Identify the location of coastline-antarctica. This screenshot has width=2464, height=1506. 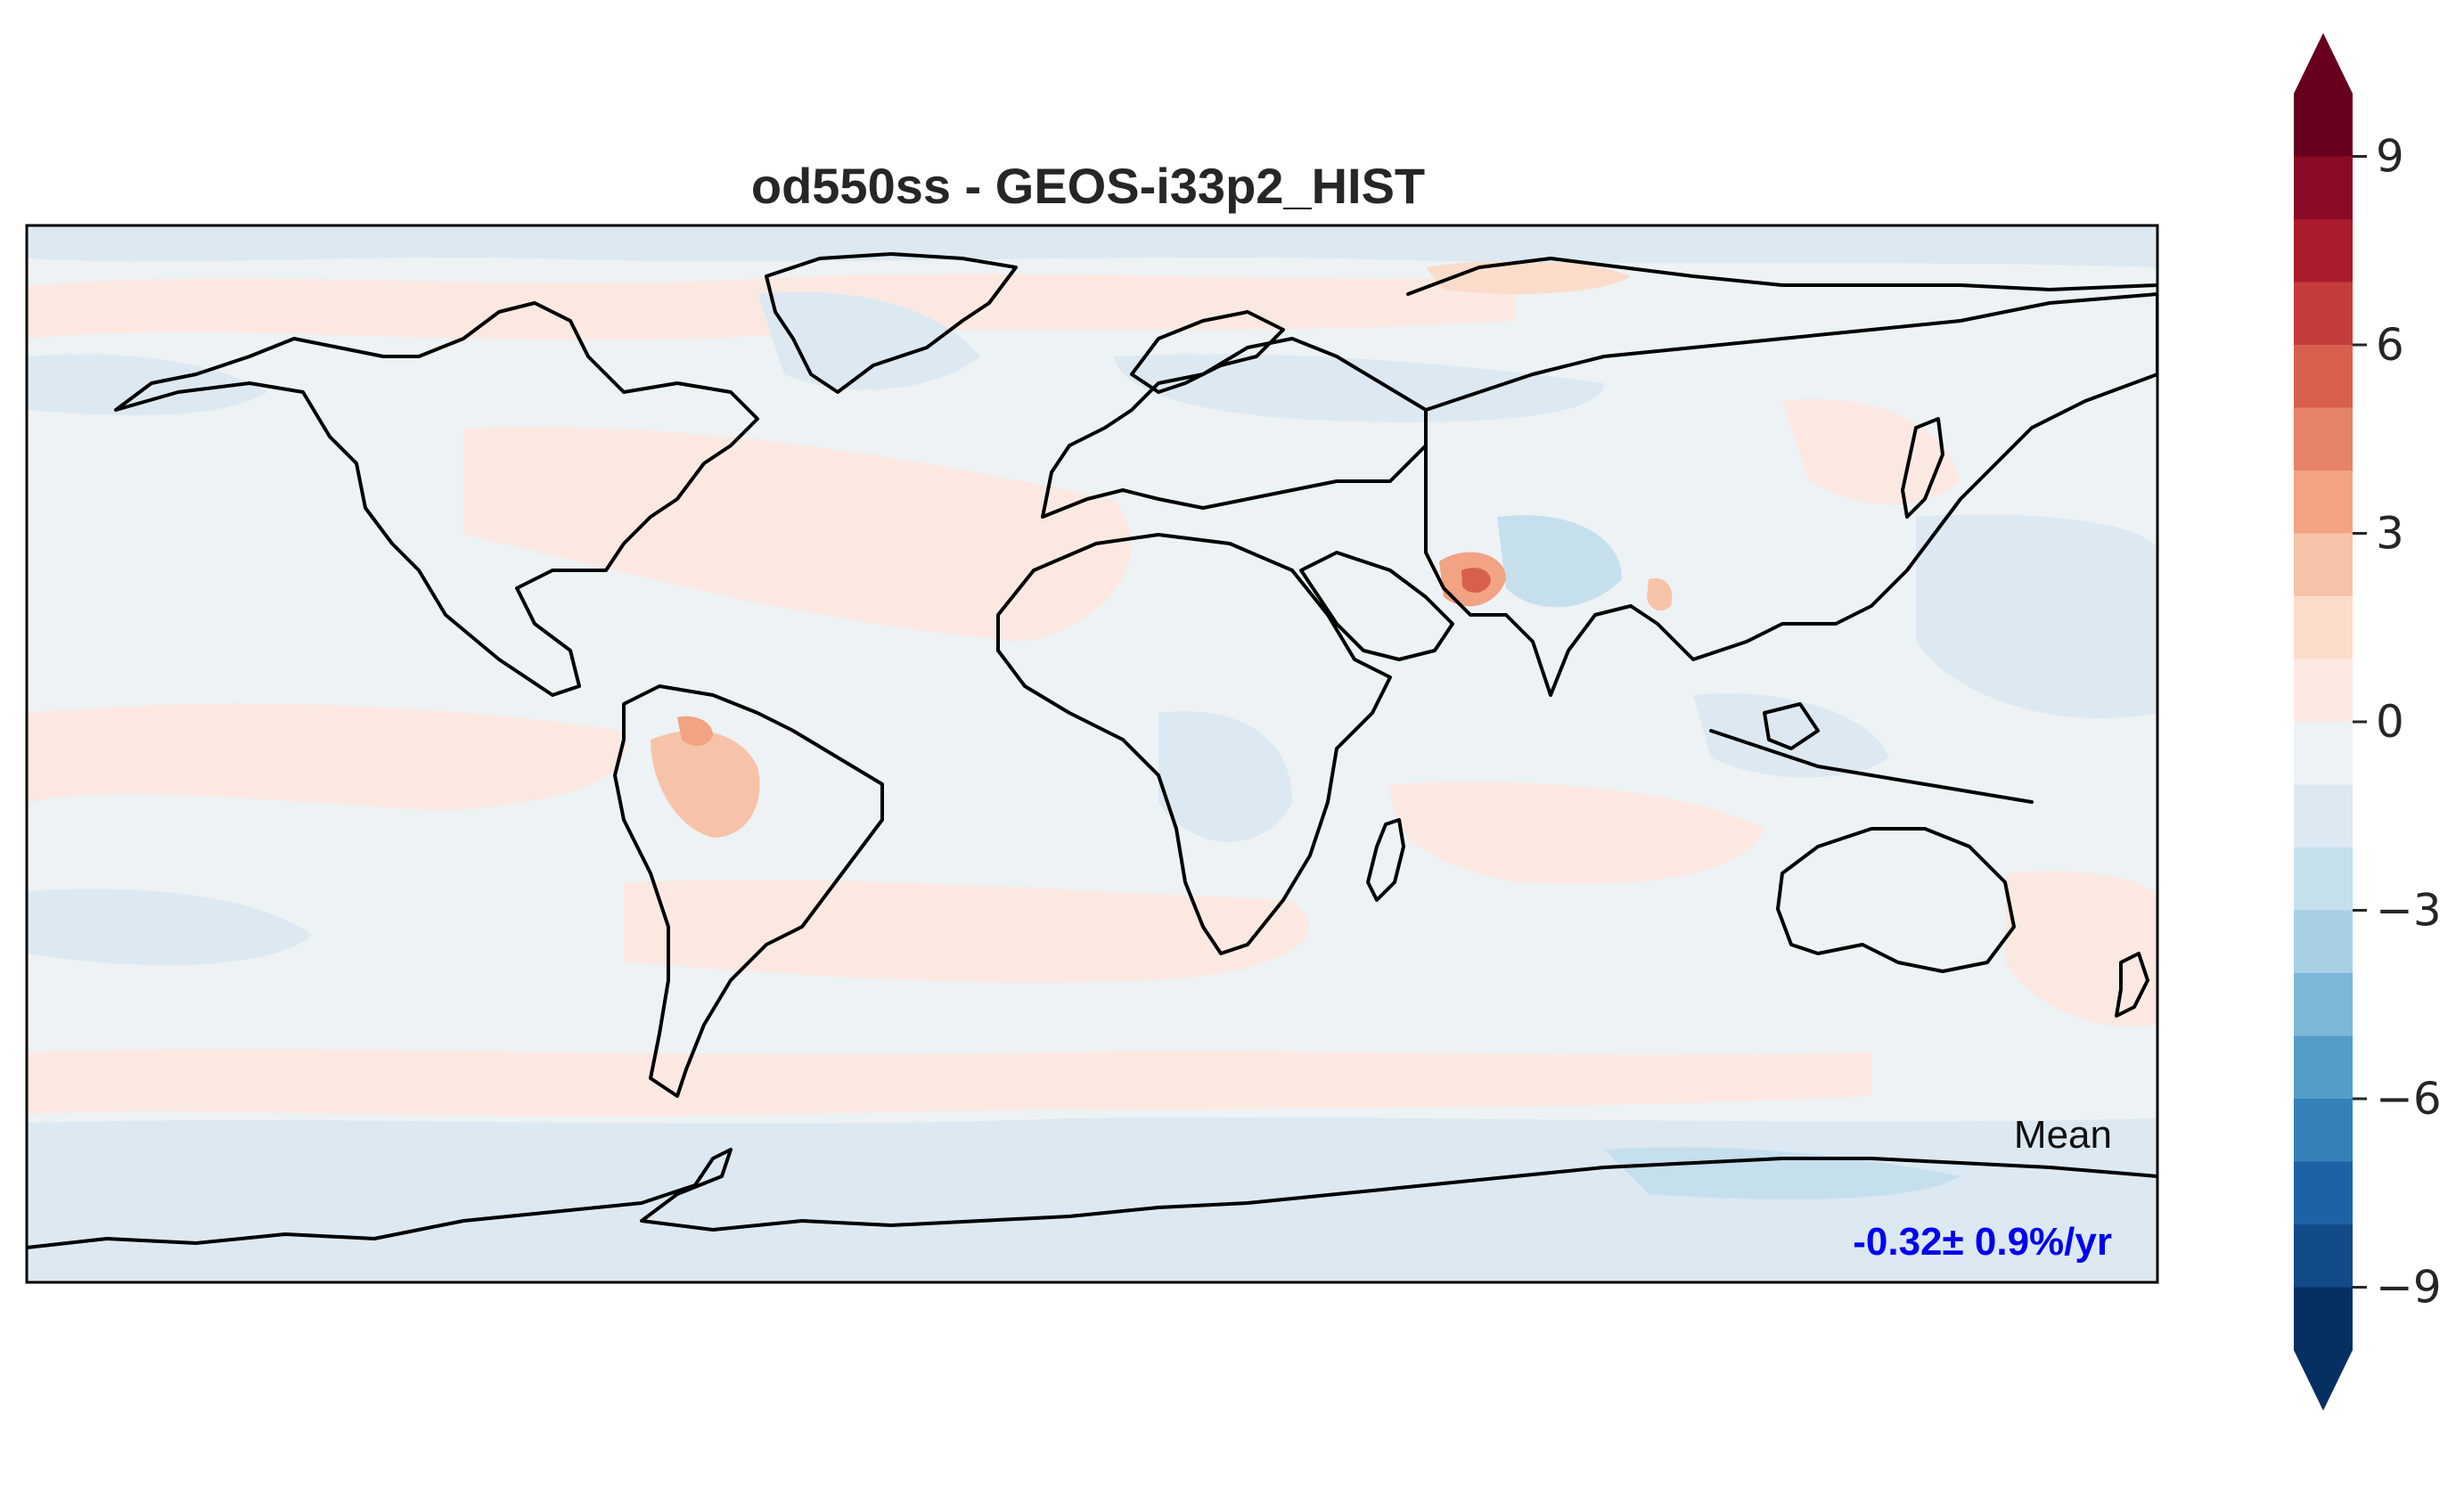
(1092, 1198).